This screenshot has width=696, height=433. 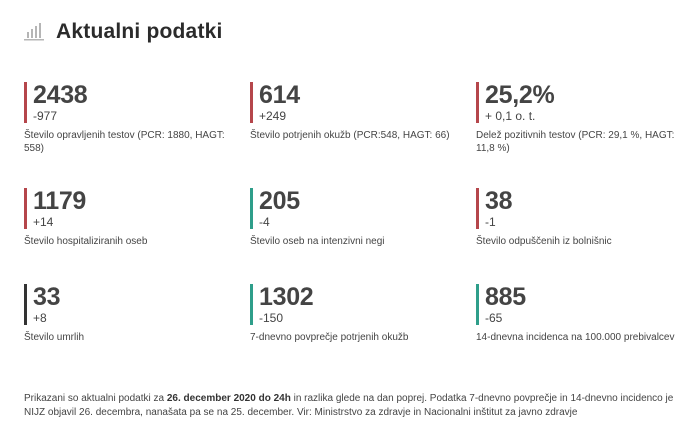 What do you see at coordinates (357, 218) in the screenshot?
I see `stat-intensive-care: 205 -4 Število oseb na intenzivni negi` at bounding box center [357, 218].